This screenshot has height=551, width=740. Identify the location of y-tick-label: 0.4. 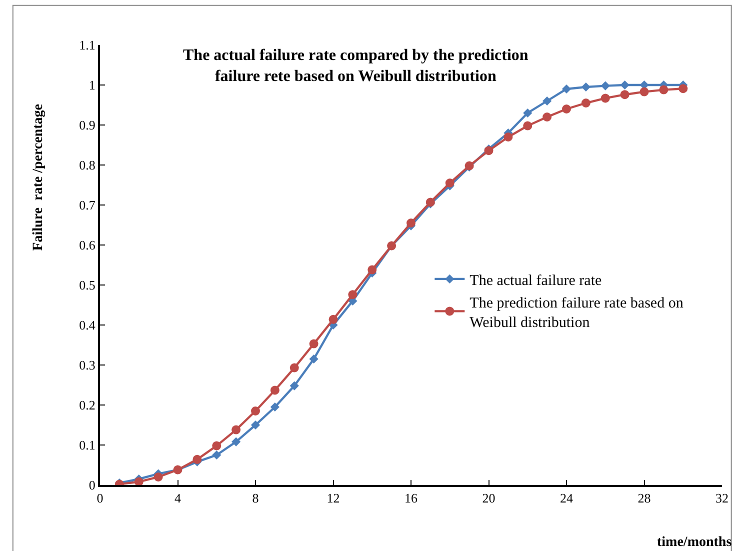
(87, 325).